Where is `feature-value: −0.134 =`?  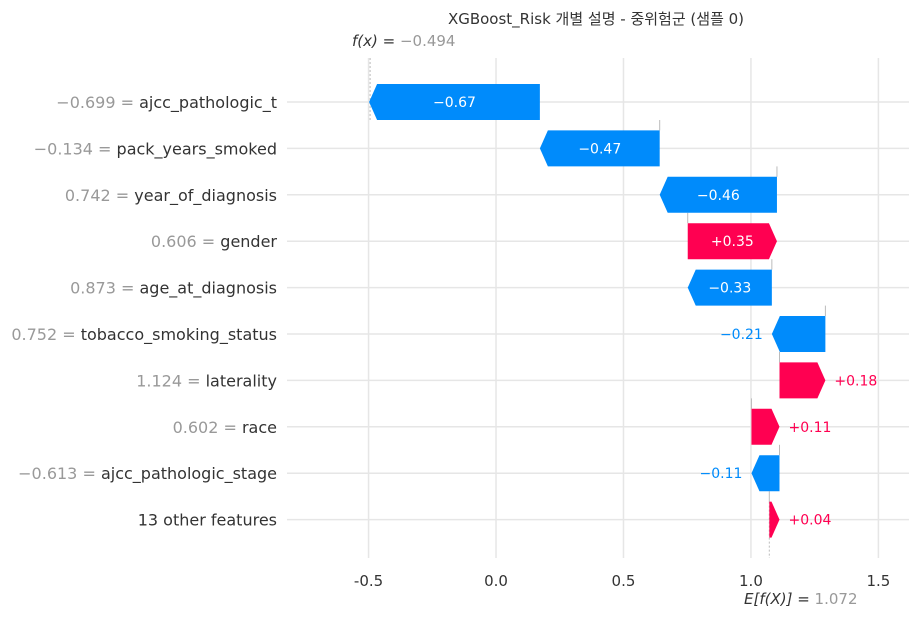 feature-value: −0.134 = is located at coordinates (75, 148).